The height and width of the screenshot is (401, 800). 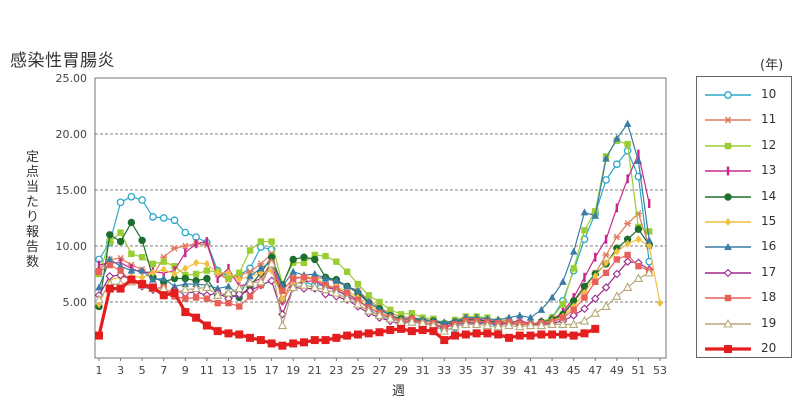 I want to click on y-tick-label: 5.00, so click(x=75, y=302).